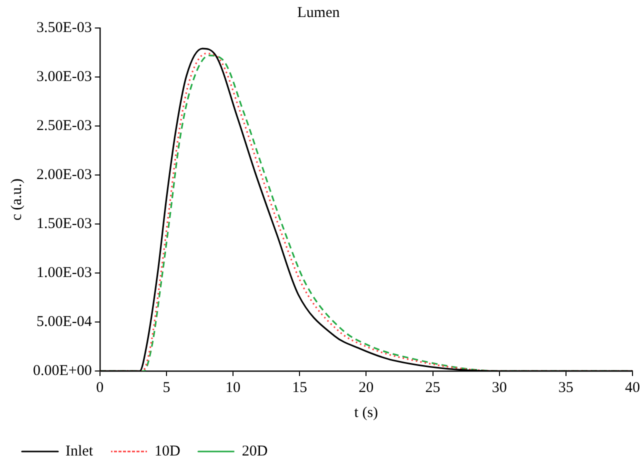  Describe the element at coordinates (100, 388) in the screenshot. I see `x-tick-label: 0` at that location.